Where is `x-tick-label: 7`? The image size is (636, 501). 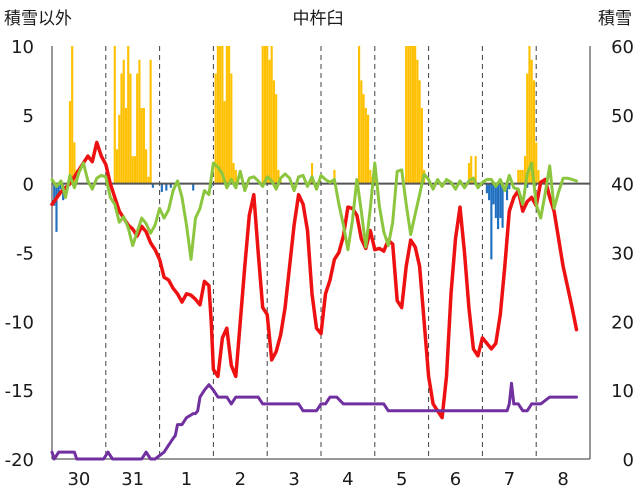 x-tick-label: 7 is located at coordinates (509, 479).